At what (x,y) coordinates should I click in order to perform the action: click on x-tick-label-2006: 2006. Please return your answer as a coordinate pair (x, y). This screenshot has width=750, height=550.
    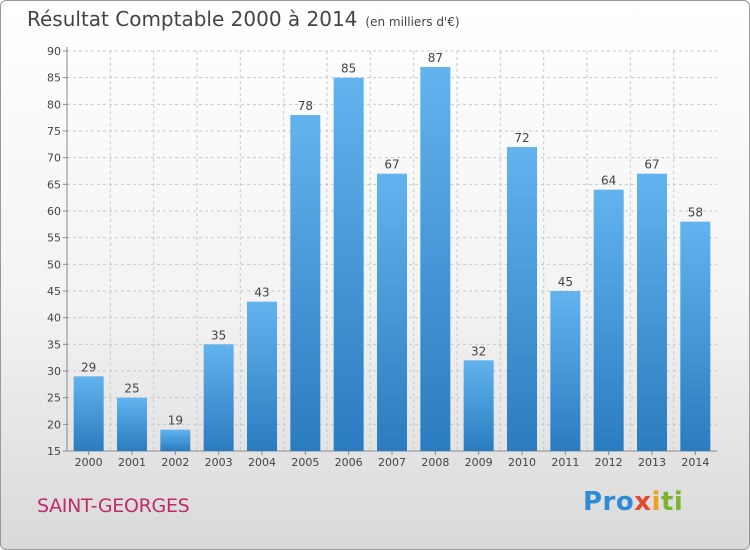
    Looking at the image, I should click on (349, 462).